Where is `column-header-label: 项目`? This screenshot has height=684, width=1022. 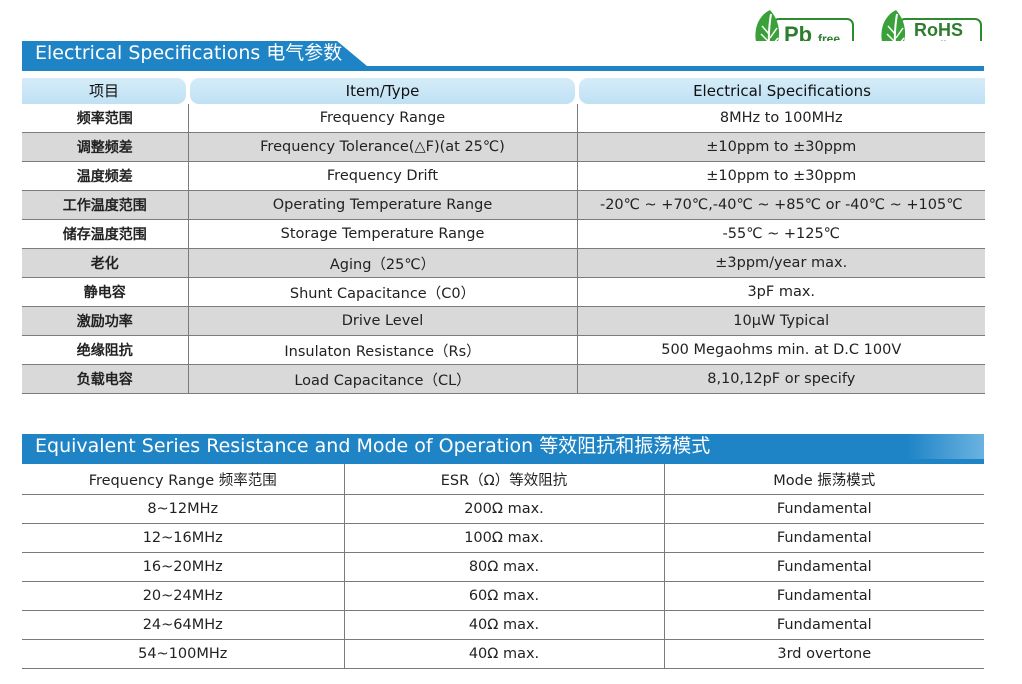
column-header-label: 项目 is located at coordinates (104, 90).